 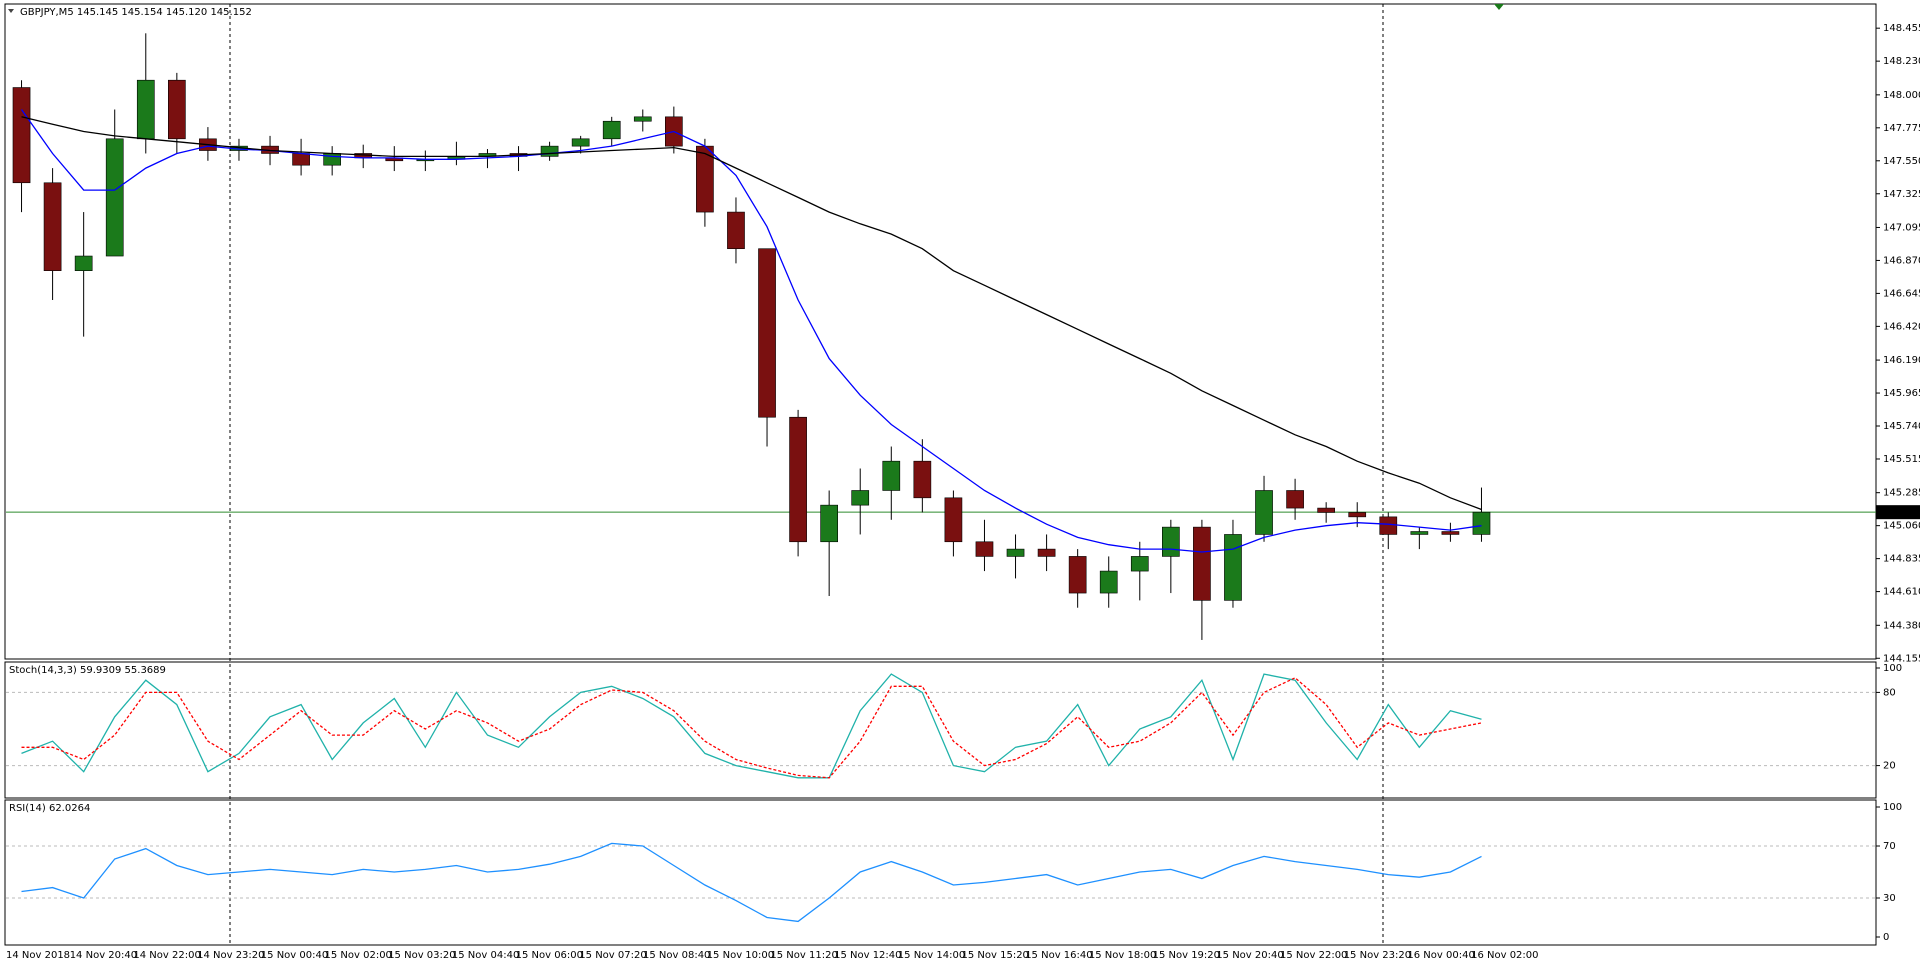 What do you see at coordinates (87, 670) in the screenshot?
I see `stoch-title: Stoch(14,3,3) 59.9309 55.3689` at bounding box center [87, 670].